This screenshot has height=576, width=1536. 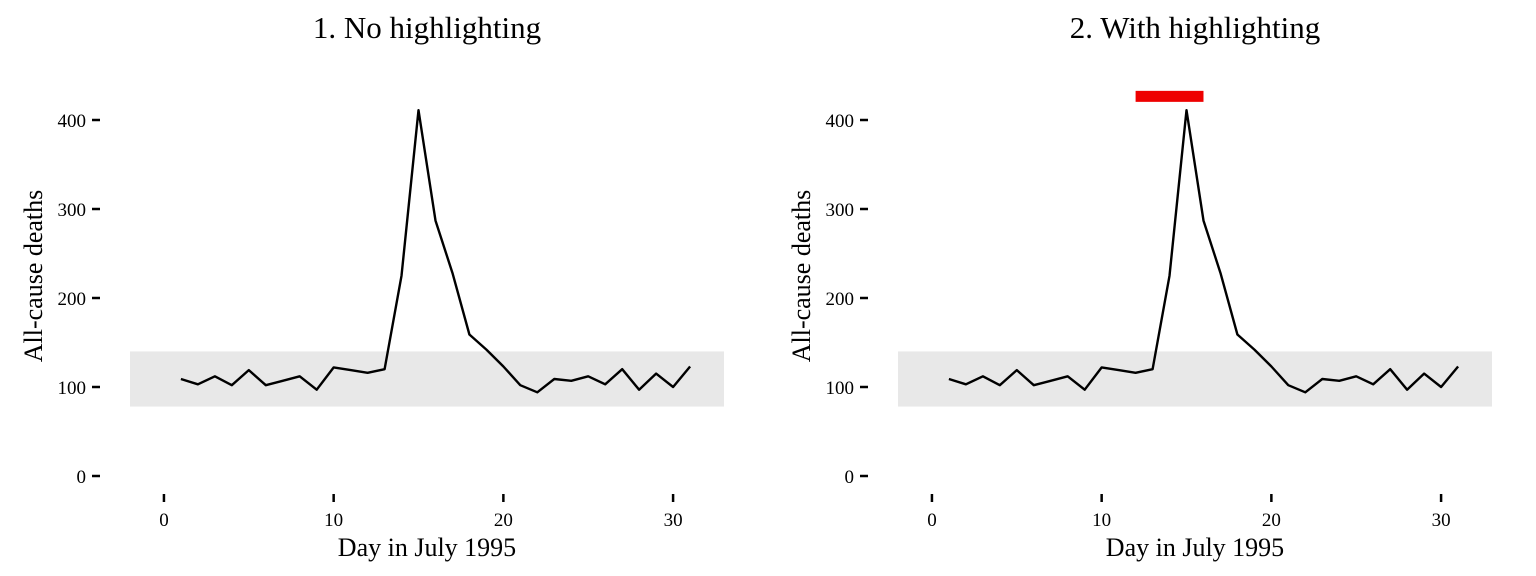 What do you see at coordinates (1169, 96) in the screenshot?
I see `highlight-bar` at bounding box center [1169, 96].